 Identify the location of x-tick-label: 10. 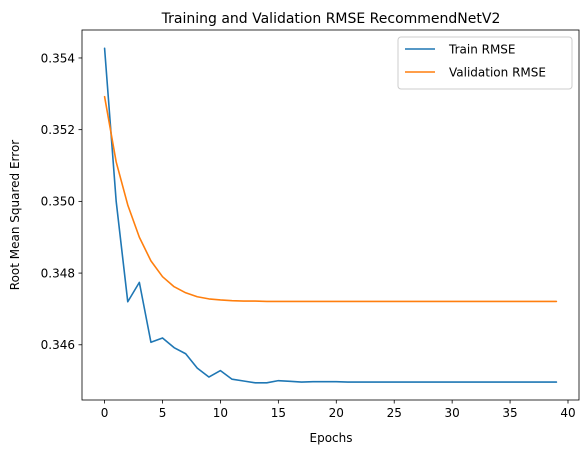
(220, 413).